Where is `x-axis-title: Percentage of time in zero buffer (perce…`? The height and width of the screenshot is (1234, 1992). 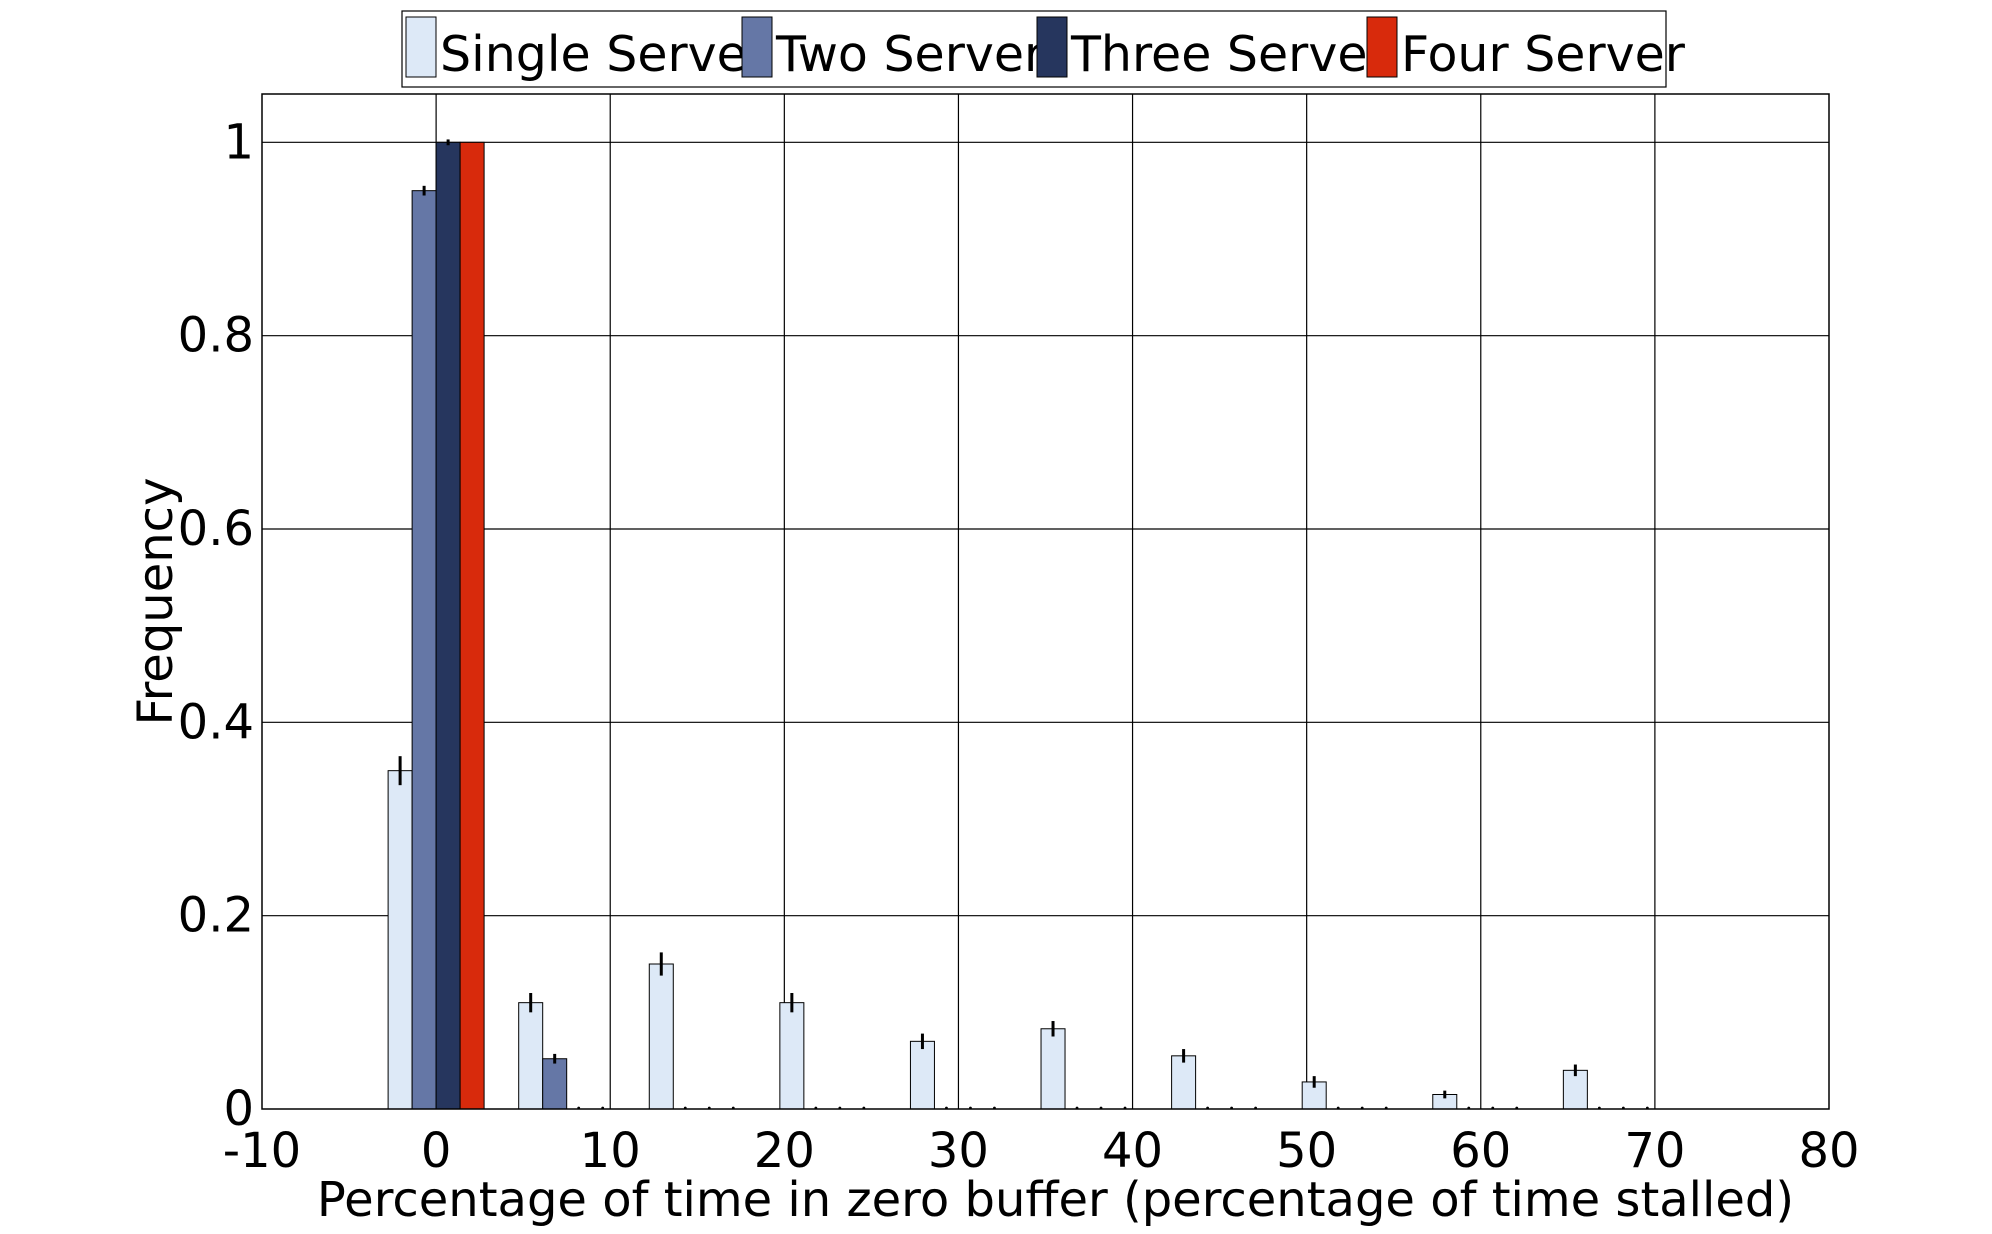 x-axis-title: Percentage of time in zero buffer (perce… is located at coordinates (1055, 1200).